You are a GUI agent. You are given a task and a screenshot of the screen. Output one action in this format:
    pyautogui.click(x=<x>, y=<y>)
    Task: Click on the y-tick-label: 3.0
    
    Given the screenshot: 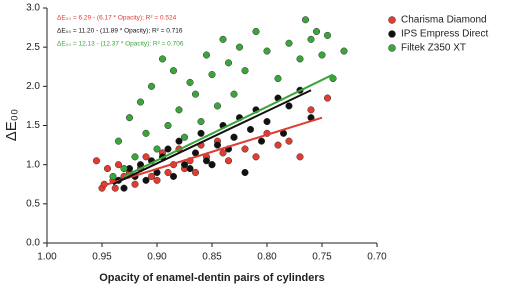 What is the action you would take?
    pyautogui.click(x=33, y=8)
    